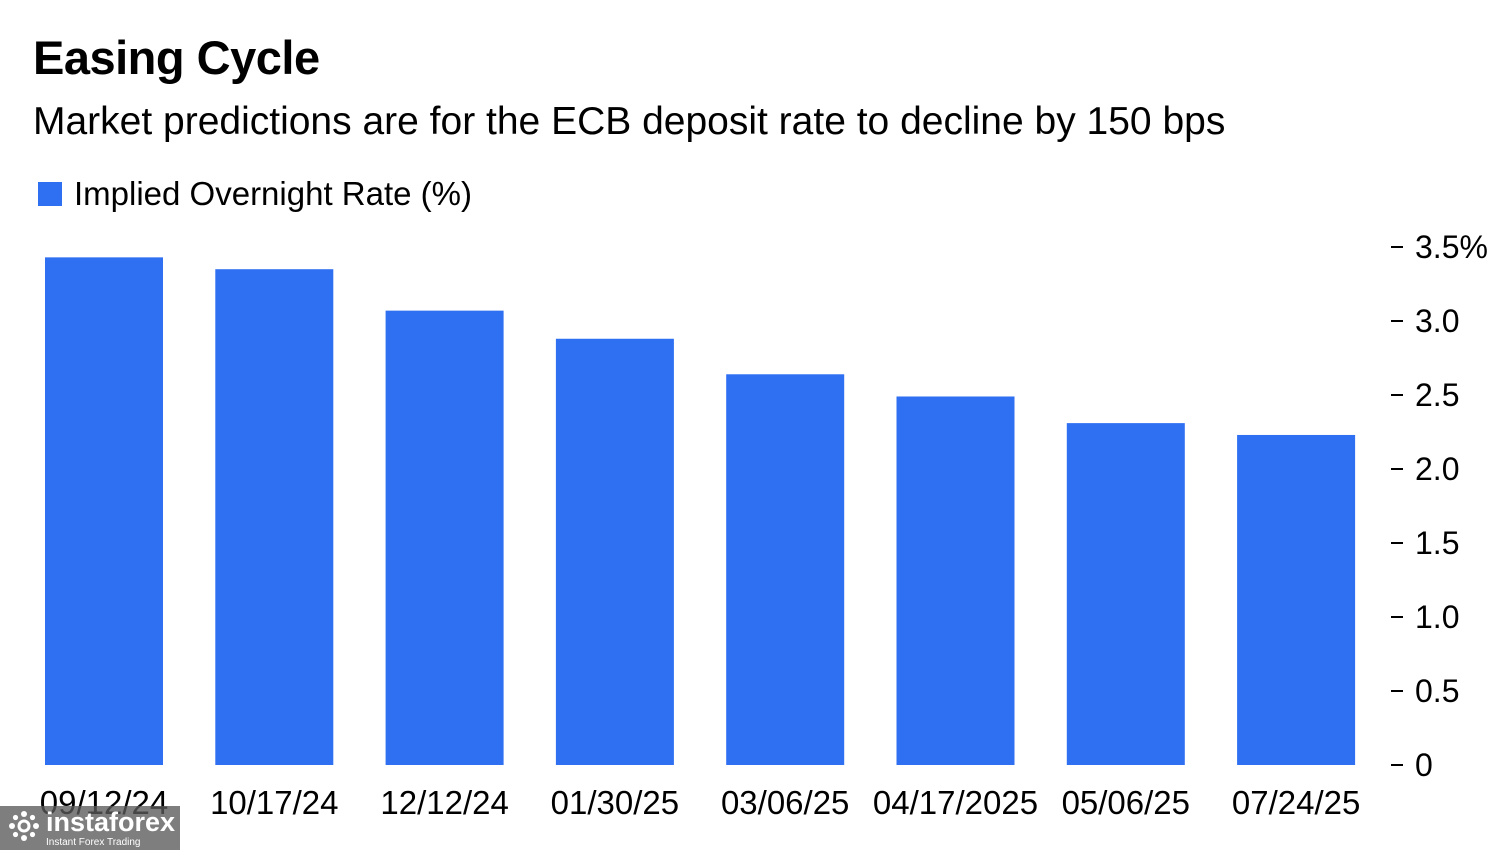  What do you see at coordinates (785, 569) in the screenshot?
I see `bar-03/06/25` at bounding box center [785, 569].